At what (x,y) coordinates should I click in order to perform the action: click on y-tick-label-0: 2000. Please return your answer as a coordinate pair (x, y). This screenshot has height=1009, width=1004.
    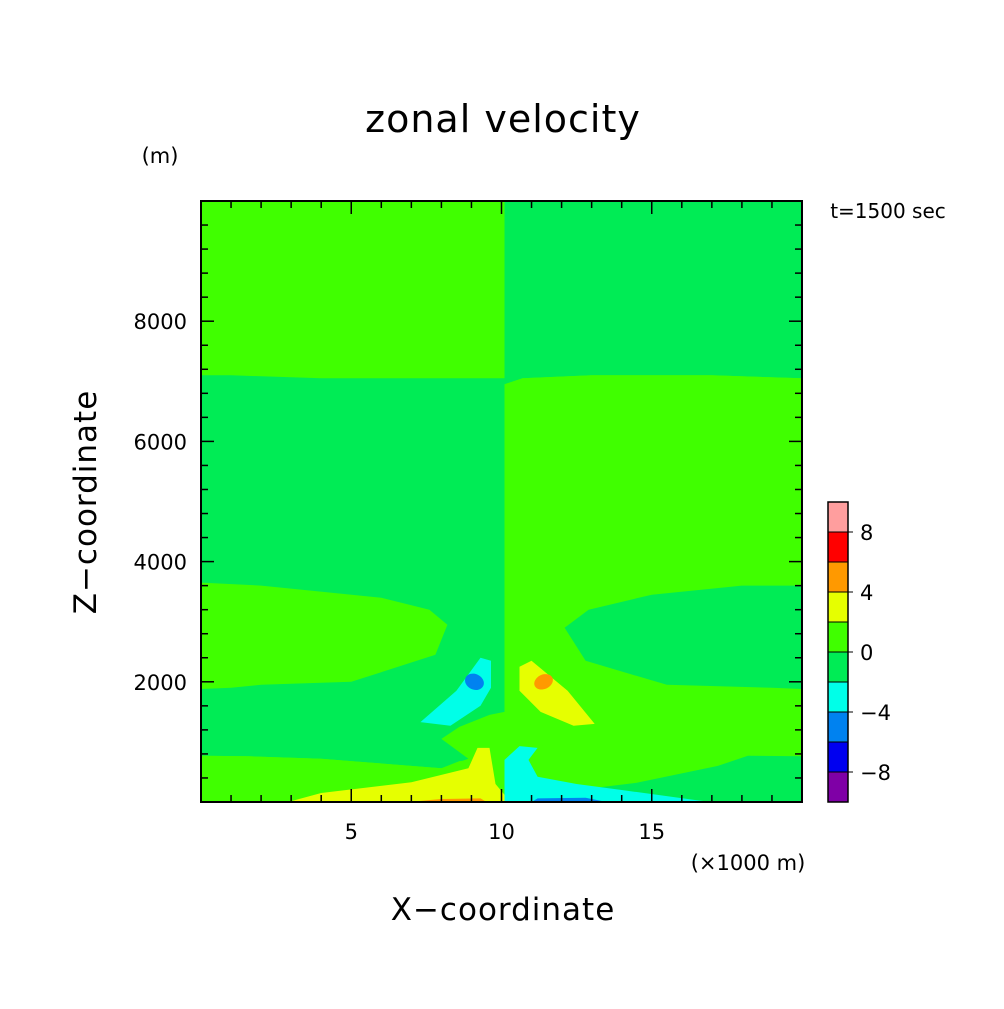
    Looking at the image, I should click on (160, 683).